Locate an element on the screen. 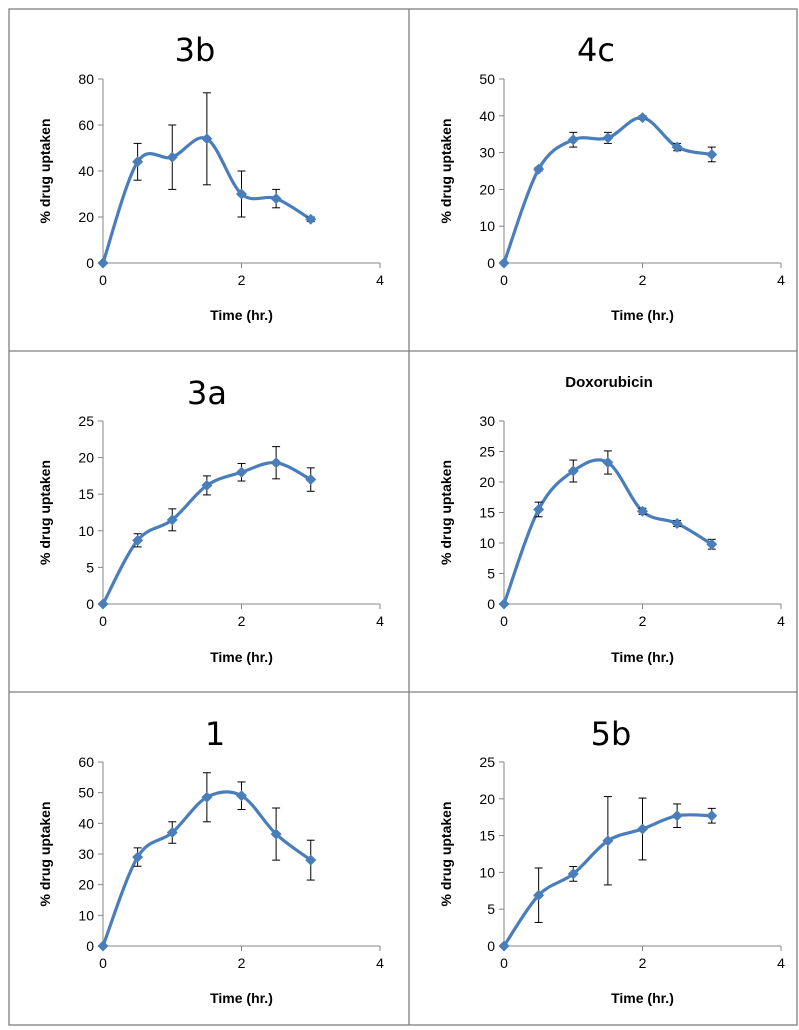 Image resolution: width=799 pixels, height=1030 pixels. chart-title: 5b is located at coordinates (611, 734).